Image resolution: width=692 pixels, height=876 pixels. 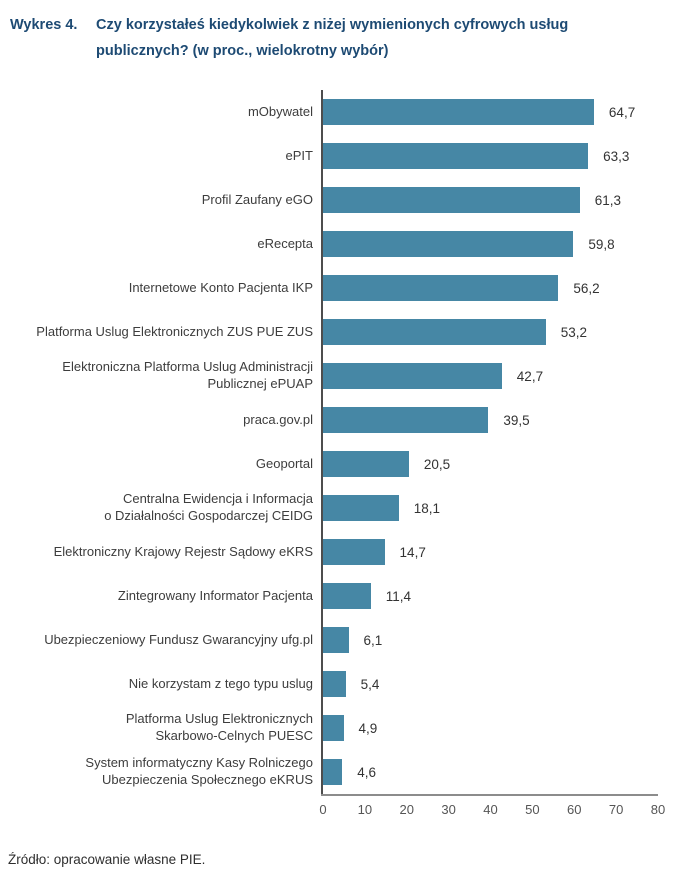 I want to click on bar-track: 20,5, so click(x=489, y=464).